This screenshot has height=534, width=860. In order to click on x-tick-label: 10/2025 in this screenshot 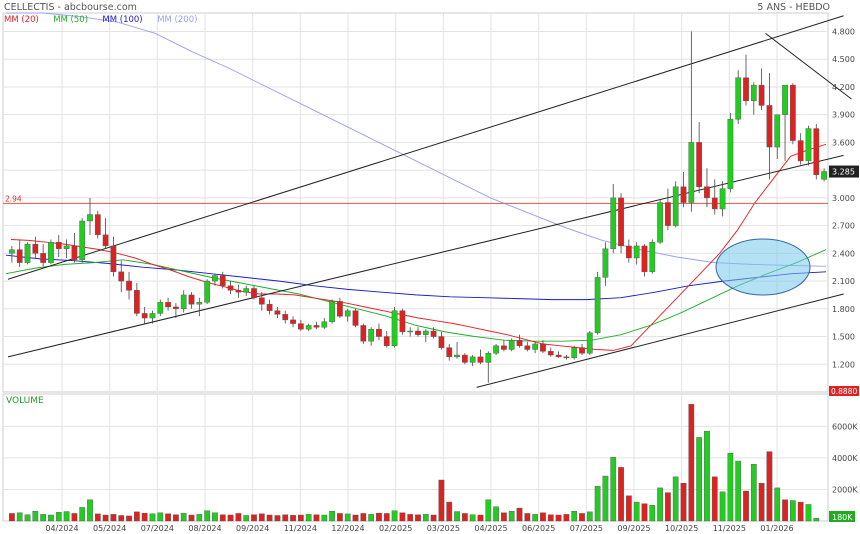, I will do `click(681, 528)`.